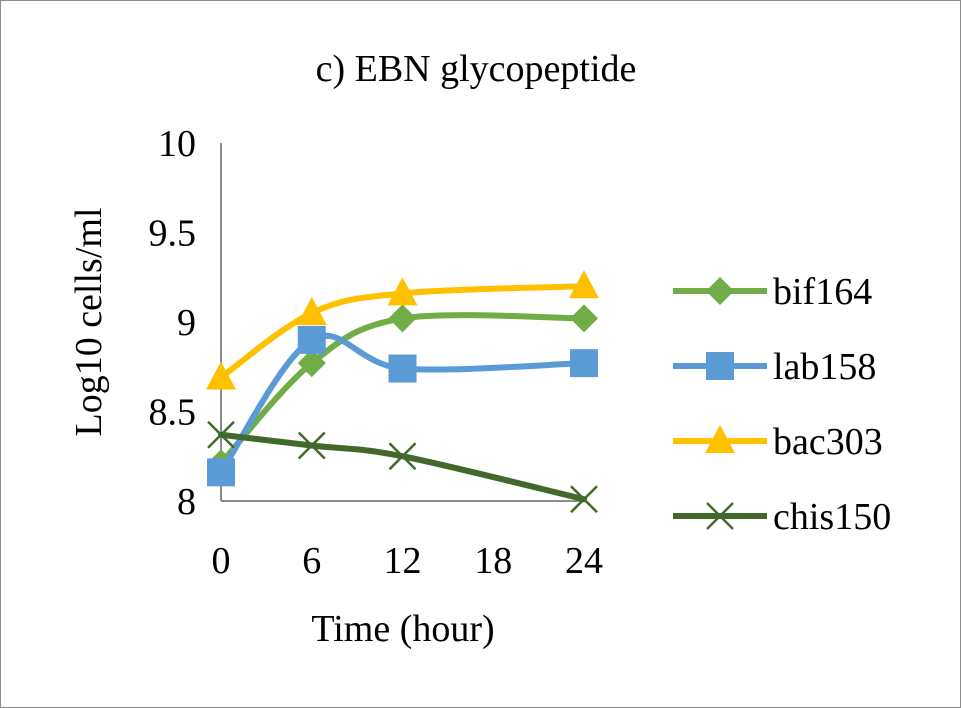 This screenshot has height=708, width=961. I want to click on chart-title: c) EBN glycopeptide, so click(476, 69).